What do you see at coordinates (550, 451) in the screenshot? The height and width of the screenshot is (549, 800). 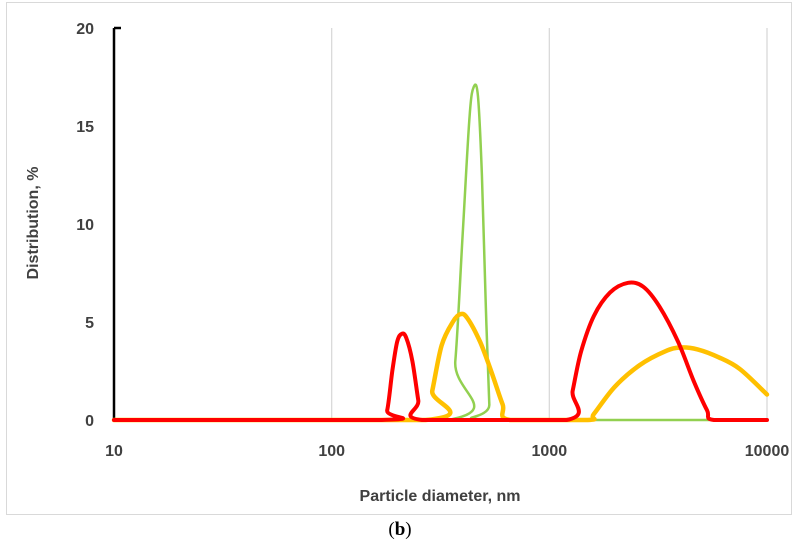 I see `x-tick-label-1000: 1000` at bounding box center [550, 451].